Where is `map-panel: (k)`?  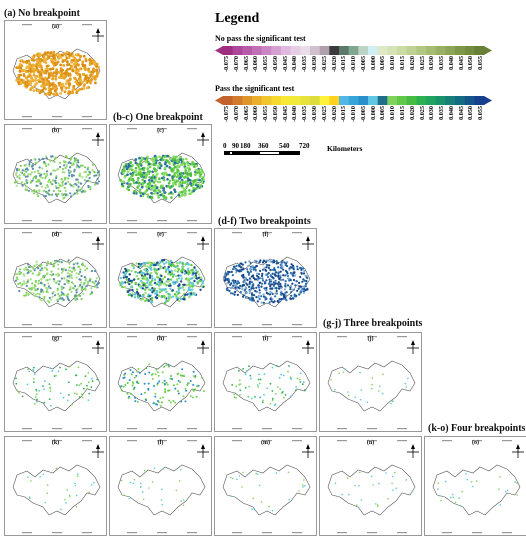 map-panel: (k) is located at coordinates (55, 486).